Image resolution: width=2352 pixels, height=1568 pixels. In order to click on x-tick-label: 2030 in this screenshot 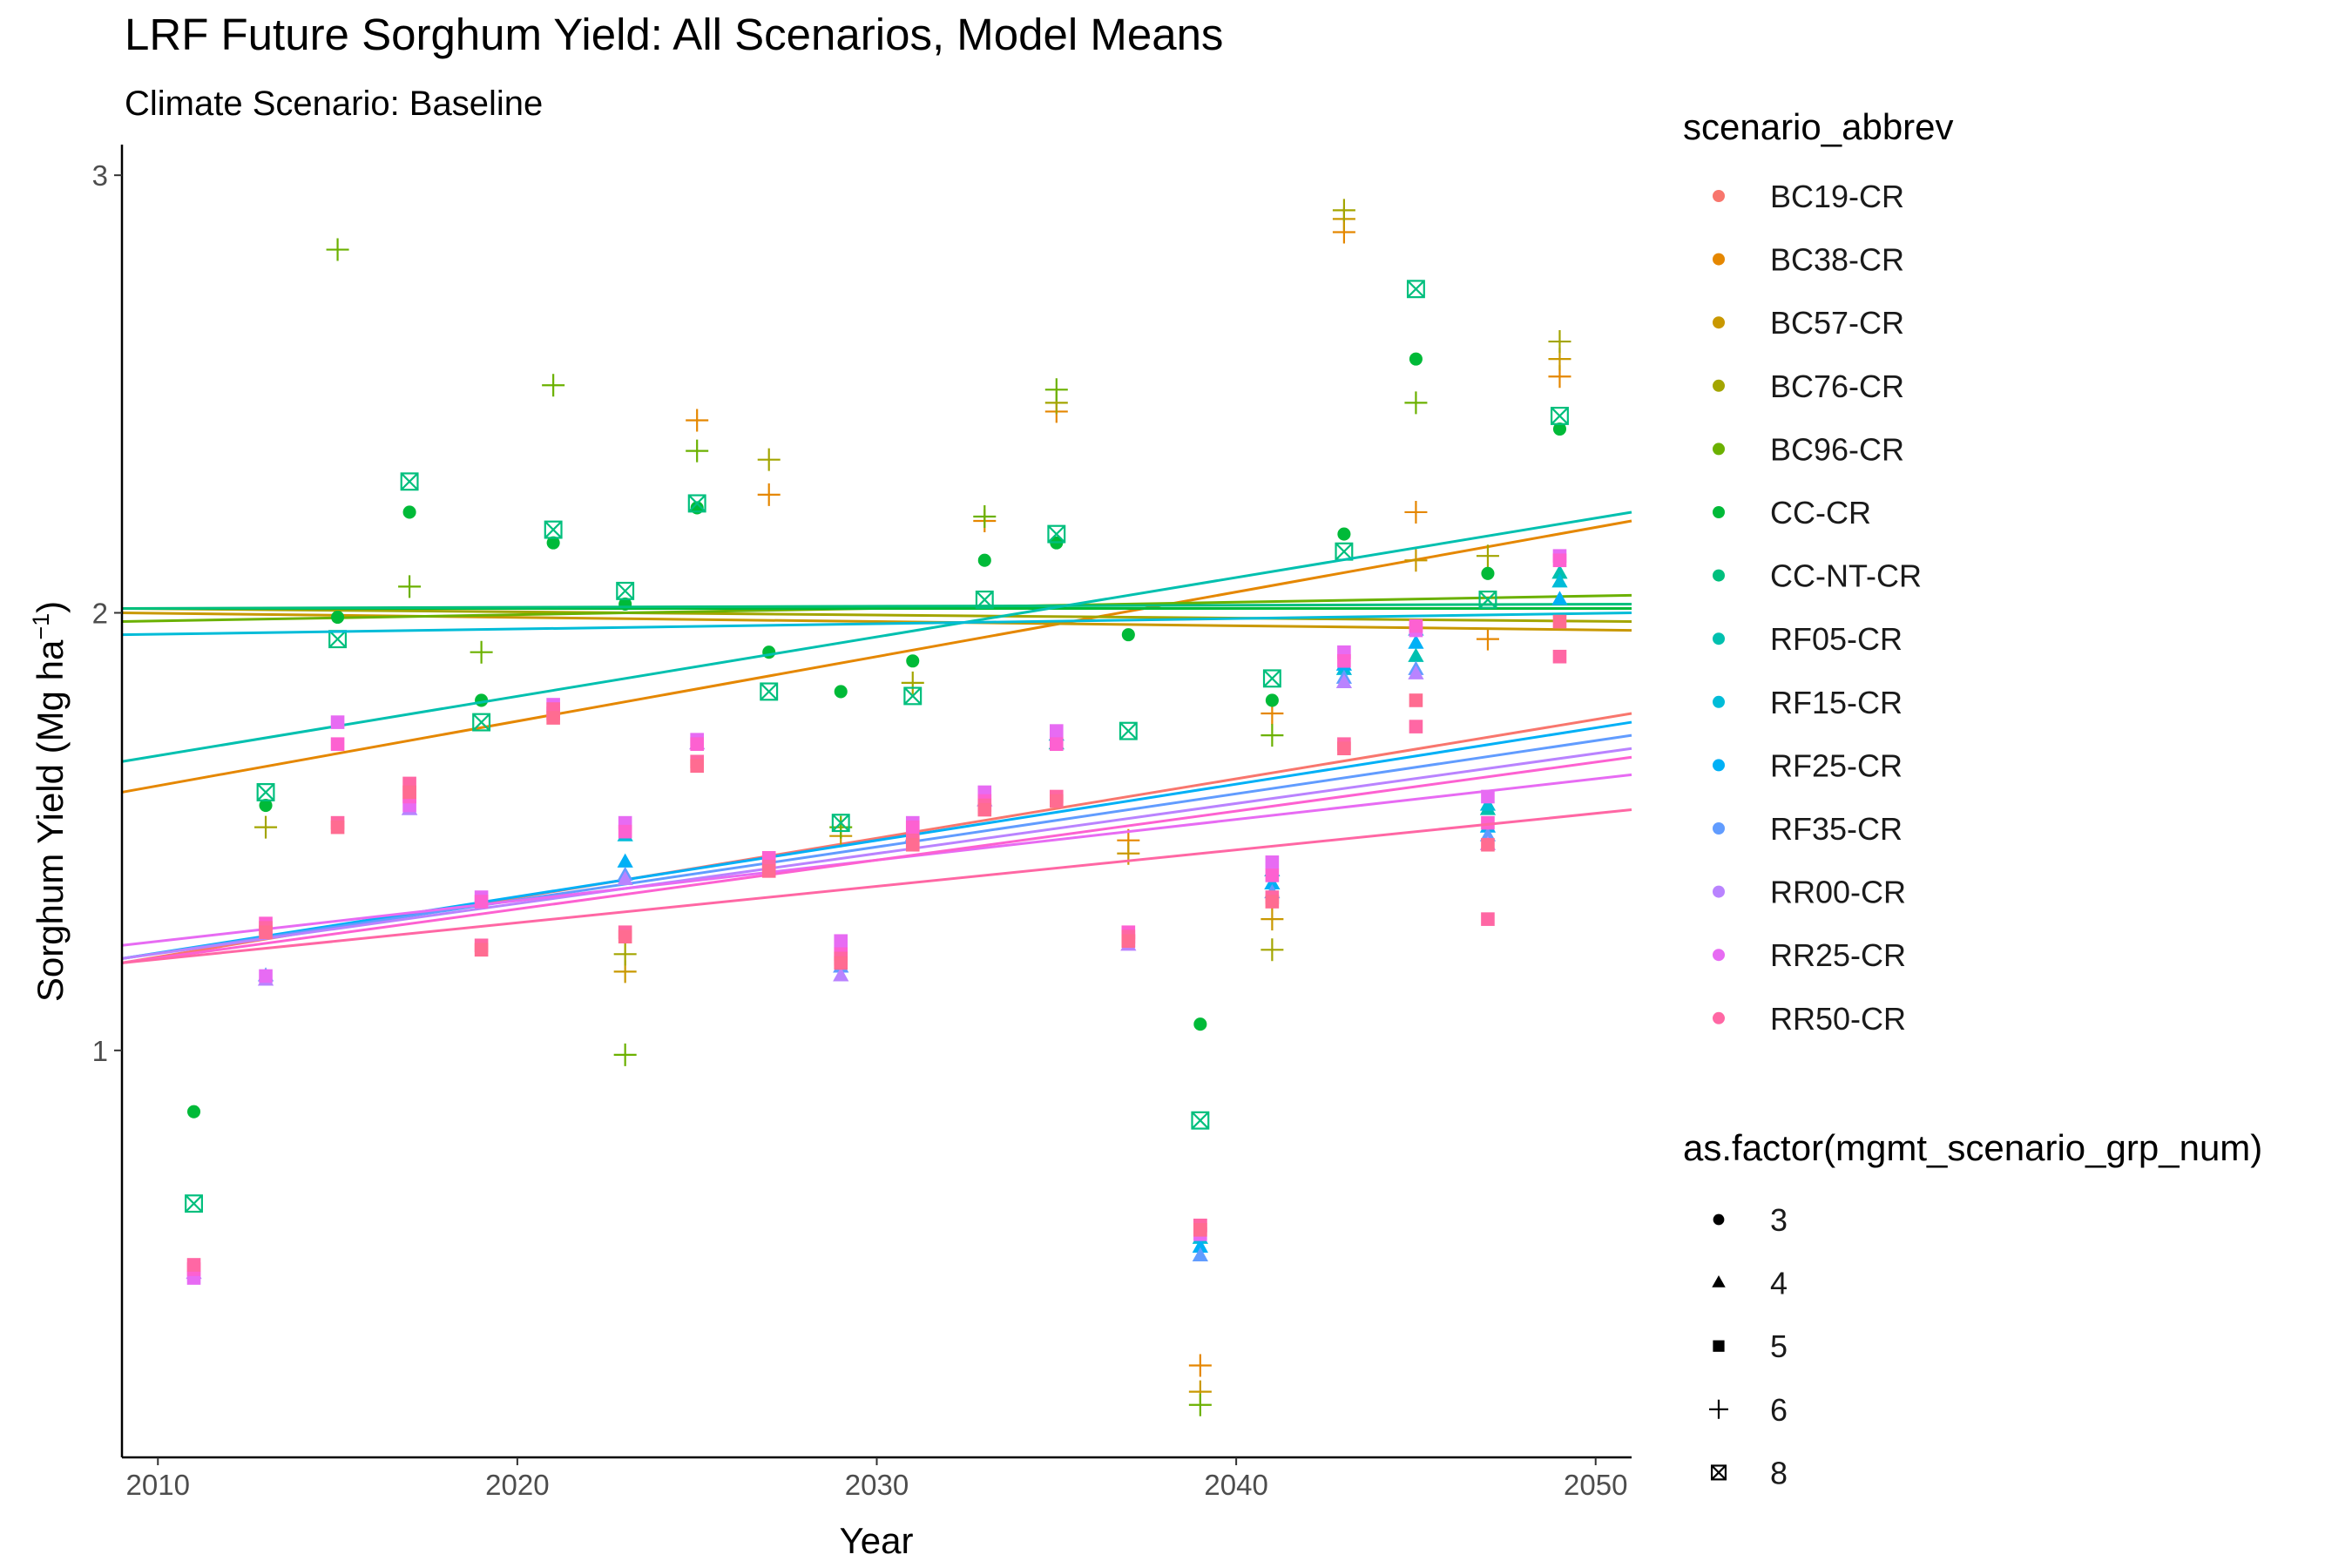, I will do `click(877, 1485)`.